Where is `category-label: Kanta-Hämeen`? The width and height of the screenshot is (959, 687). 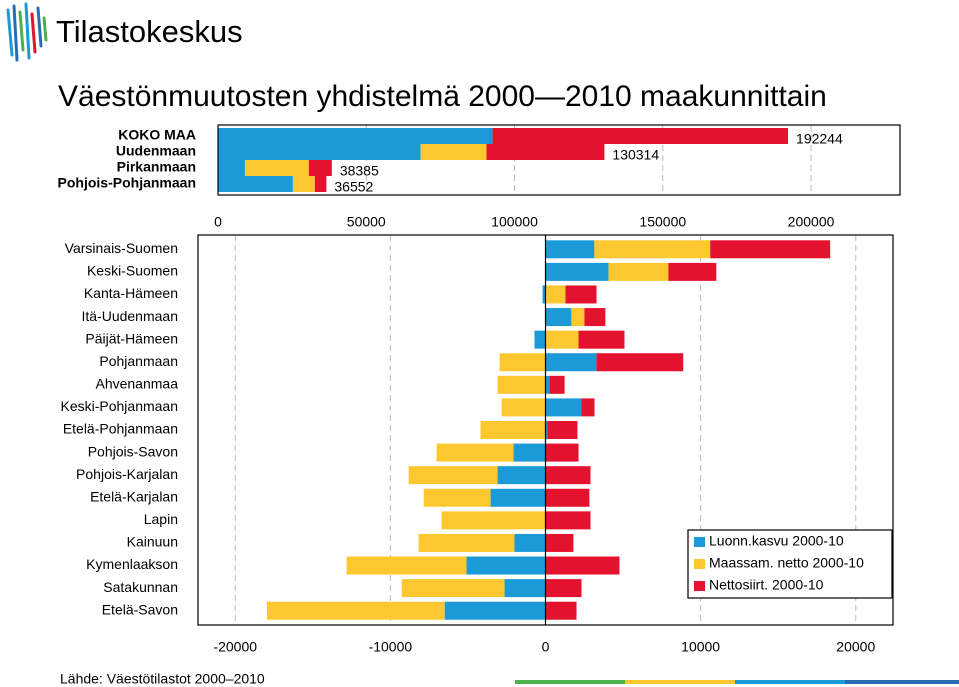 category-label: Kanta-Hämeen is located at coordinates (131, 293).